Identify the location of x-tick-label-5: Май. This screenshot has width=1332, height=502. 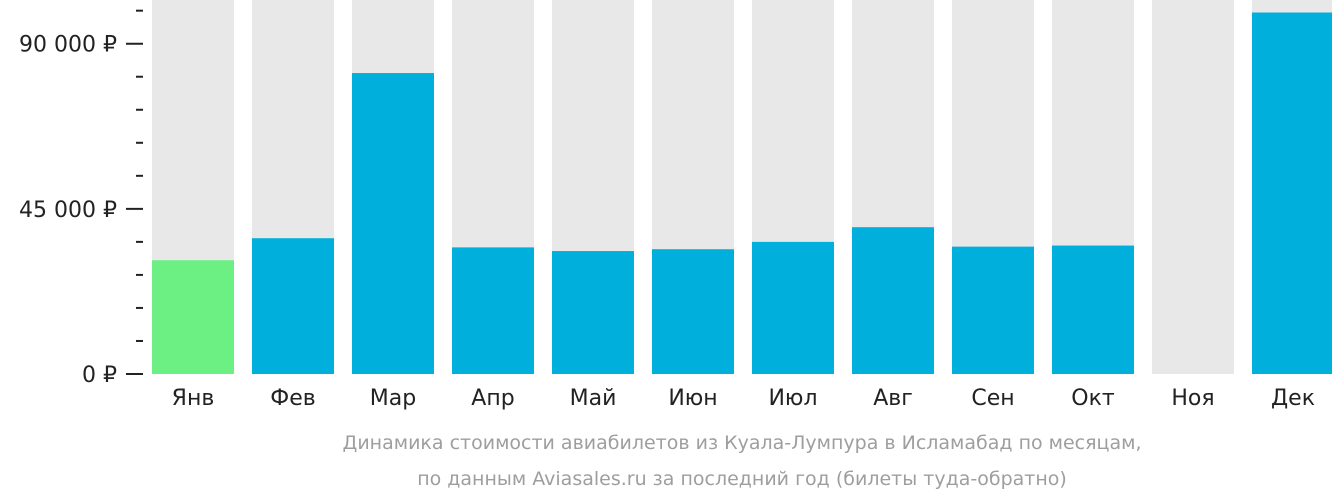
(593, 398).